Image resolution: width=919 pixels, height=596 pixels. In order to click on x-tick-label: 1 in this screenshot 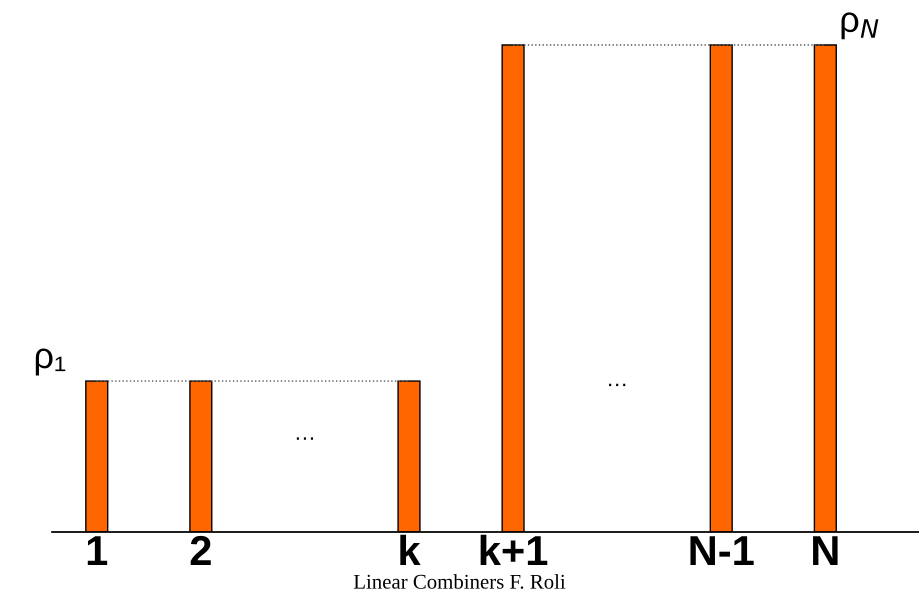, I will do `click(98, 550)`.